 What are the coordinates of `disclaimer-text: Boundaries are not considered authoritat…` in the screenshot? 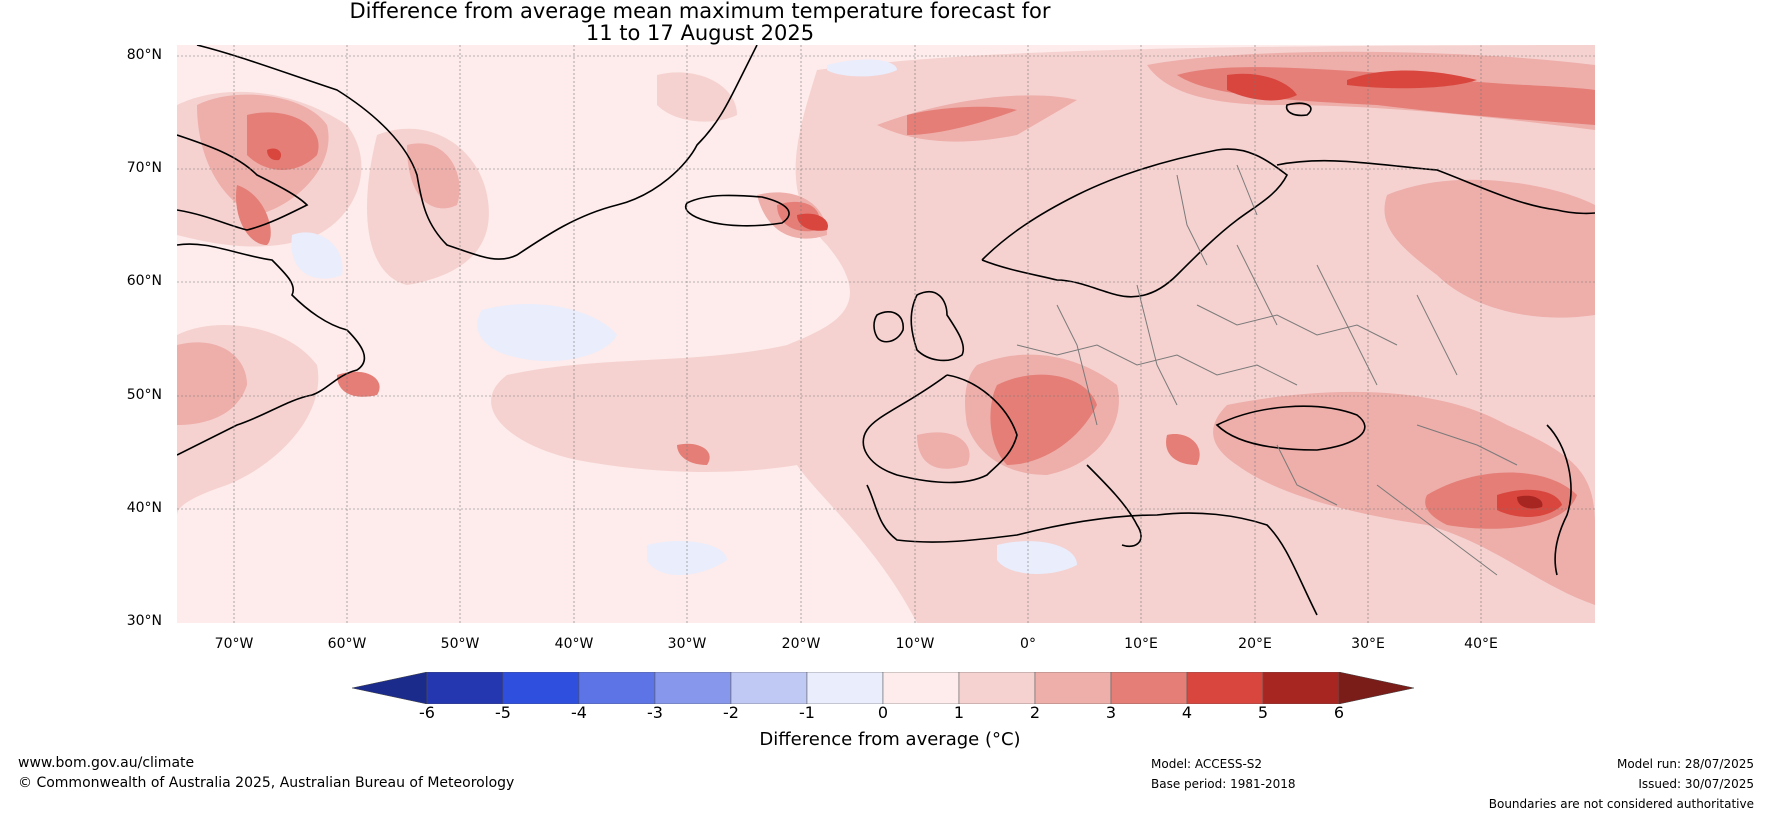 It's located at (1621, 804).